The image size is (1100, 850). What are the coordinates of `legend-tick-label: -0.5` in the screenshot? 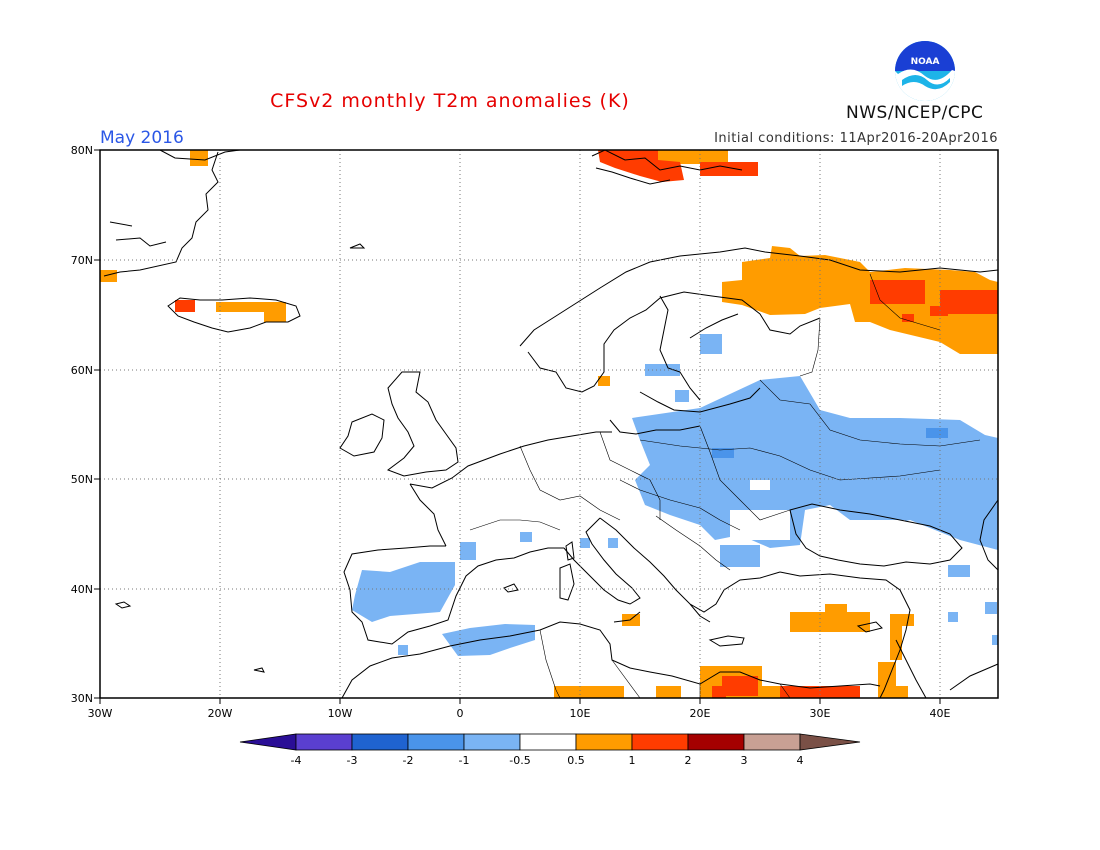 It's located at (519, 760).